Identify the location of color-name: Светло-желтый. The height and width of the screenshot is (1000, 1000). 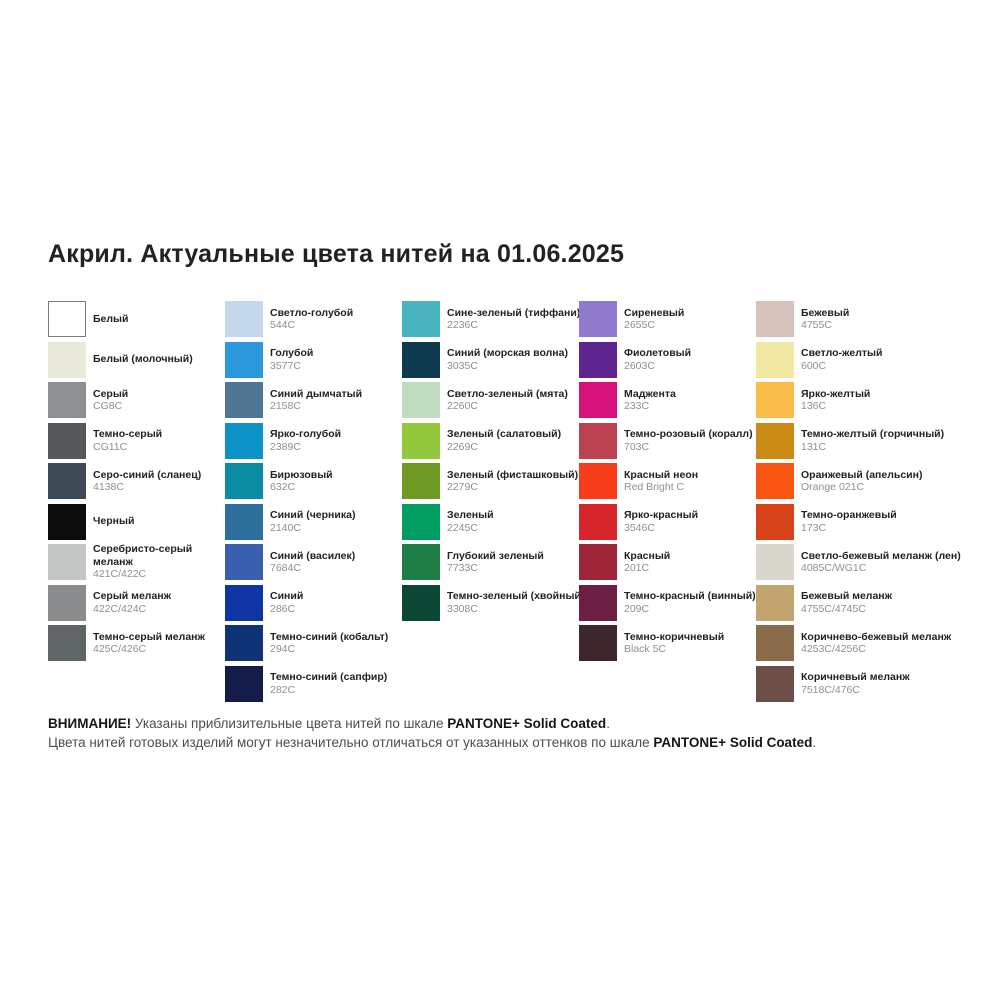
(842, 353).